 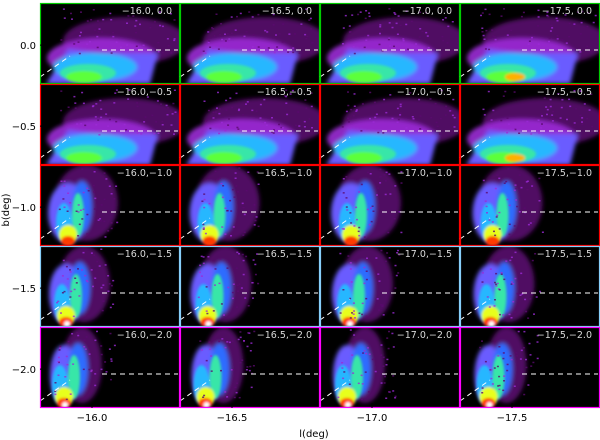 I want to click on panel-label: −16.5,−2.0, so click(x=284, y=335).